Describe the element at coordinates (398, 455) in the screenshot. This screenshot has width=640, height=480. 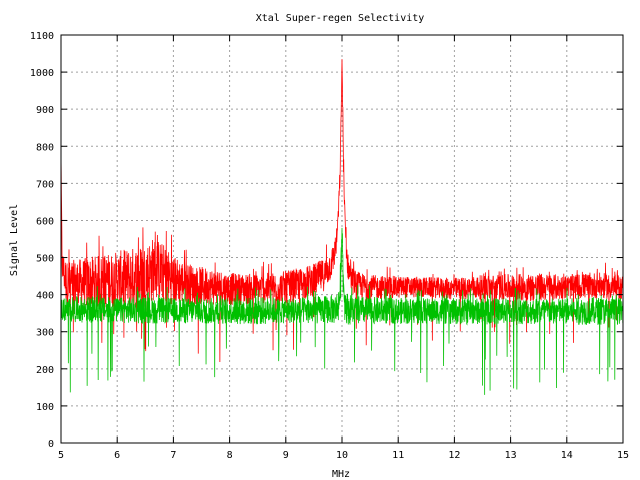
I see `x-tick-label: 11` at that location.